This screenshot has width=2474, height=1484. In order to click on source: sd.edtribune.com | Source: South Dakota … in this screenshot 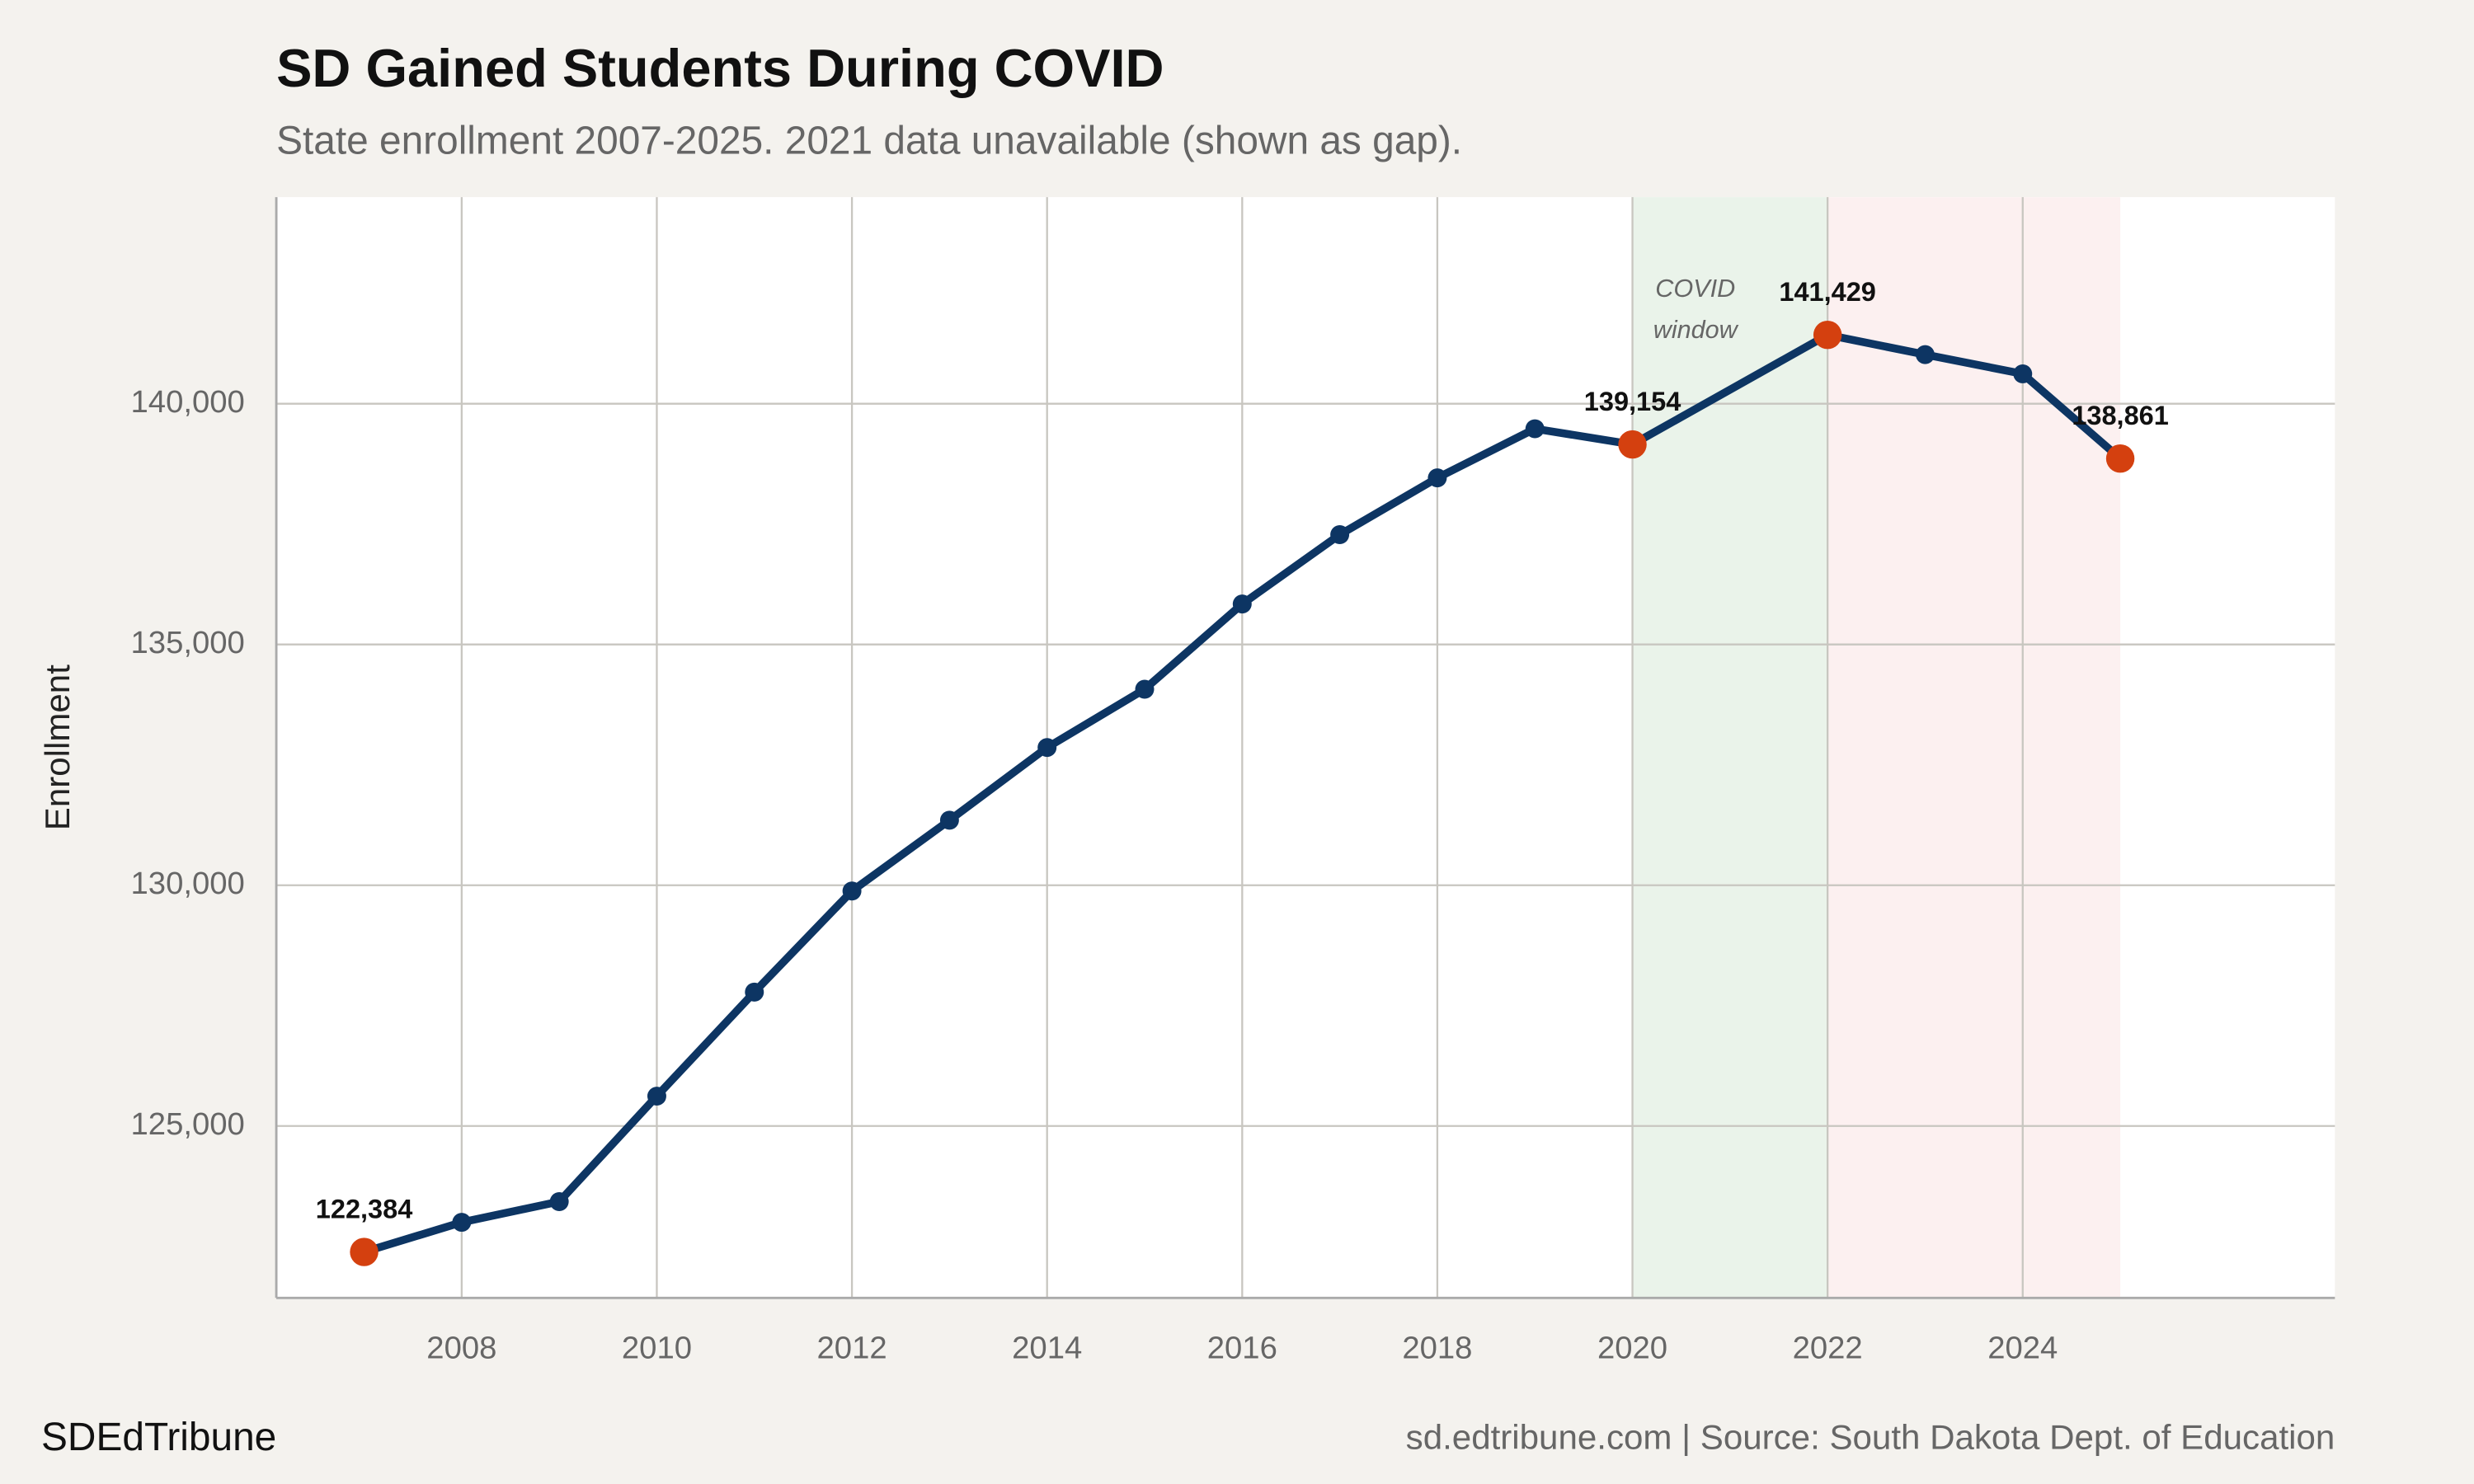, I will do `click(1870, 1437)`.